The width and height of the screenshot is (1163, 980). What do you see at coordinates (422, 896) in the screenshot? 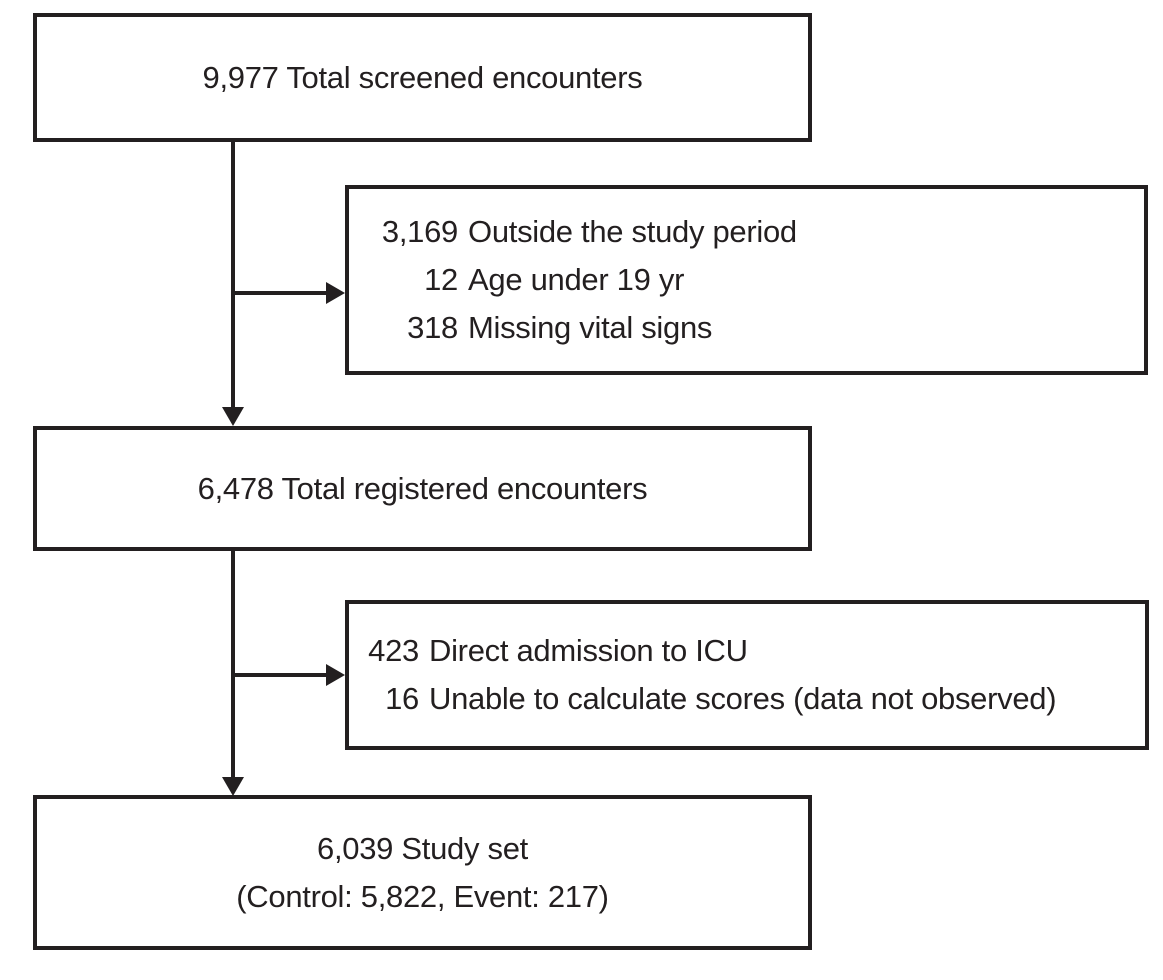
I see `study-set-breakdown-text: (Control: 5,822, Event: 217)` at bounding box center [422, 896].